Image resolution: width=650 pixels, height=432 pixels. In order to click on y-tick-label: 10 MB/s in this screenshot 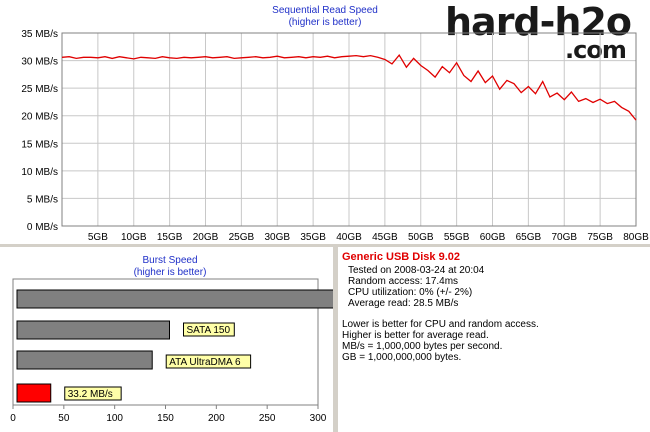, I will do `click(39, 172)`.